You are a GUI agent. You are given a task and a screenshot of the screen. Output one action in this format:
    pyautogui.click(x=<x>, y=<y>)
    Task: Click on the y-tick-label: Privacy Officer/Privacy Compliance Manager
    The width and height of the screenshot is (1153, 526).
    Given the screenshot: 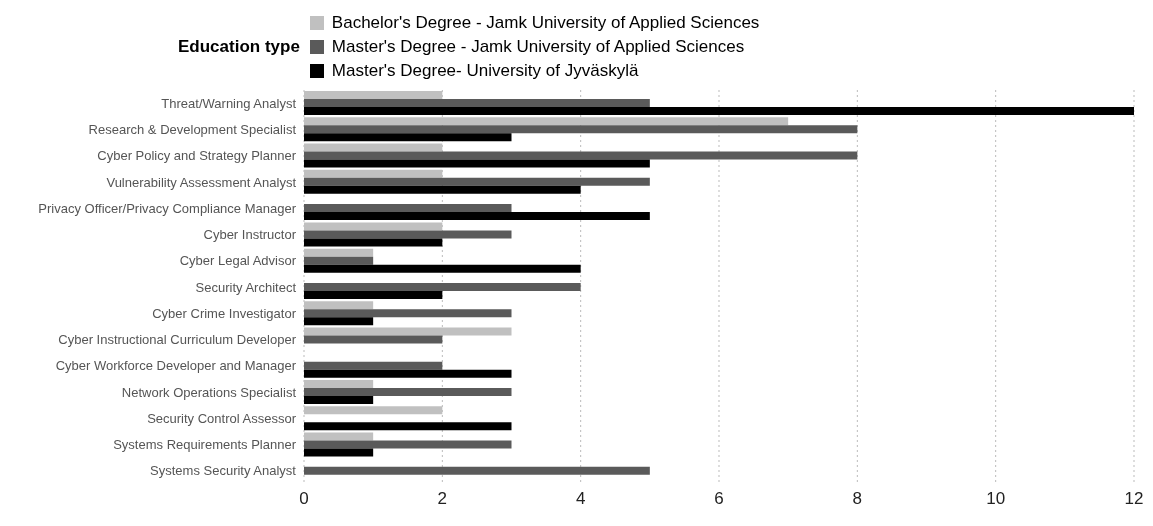 What is the action you would take?
    pyautogui.click(x=167, y=208)
    